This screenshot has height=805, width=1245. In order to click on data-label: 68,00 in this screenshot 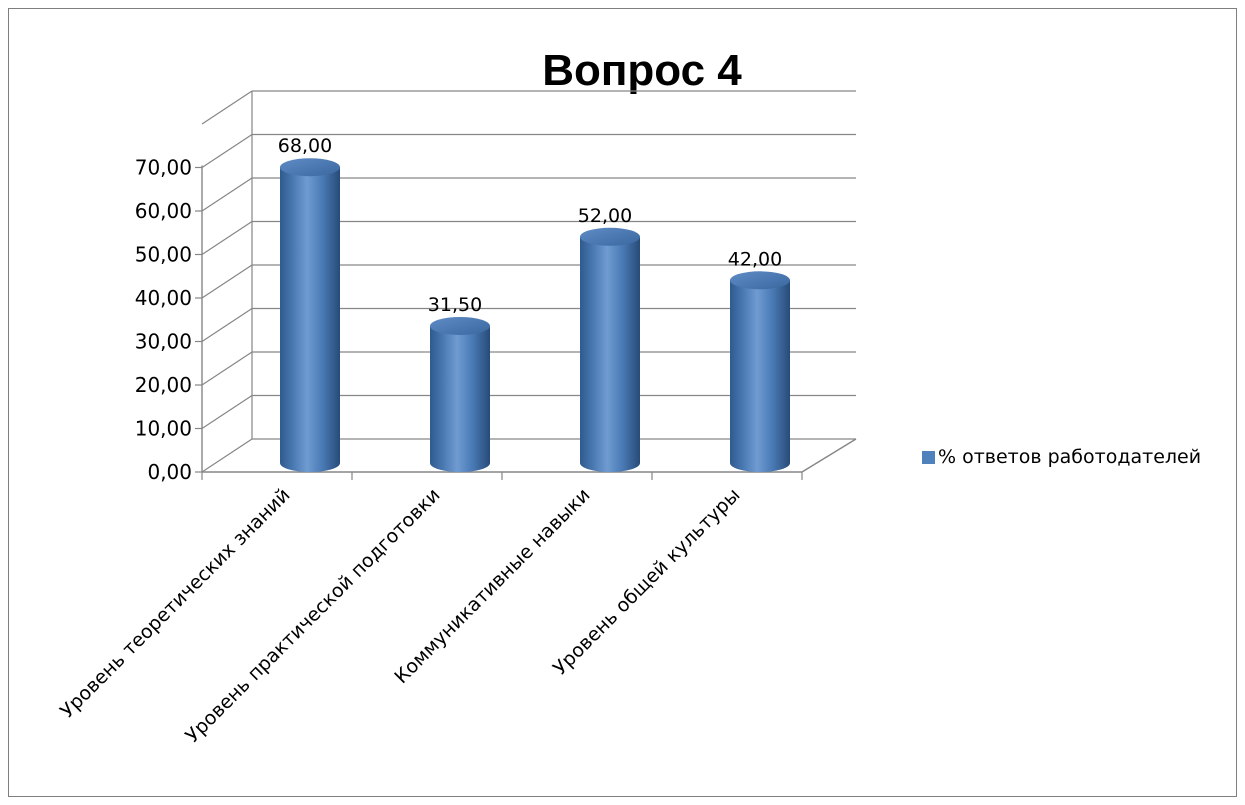, I will do `click(305, 146)`.